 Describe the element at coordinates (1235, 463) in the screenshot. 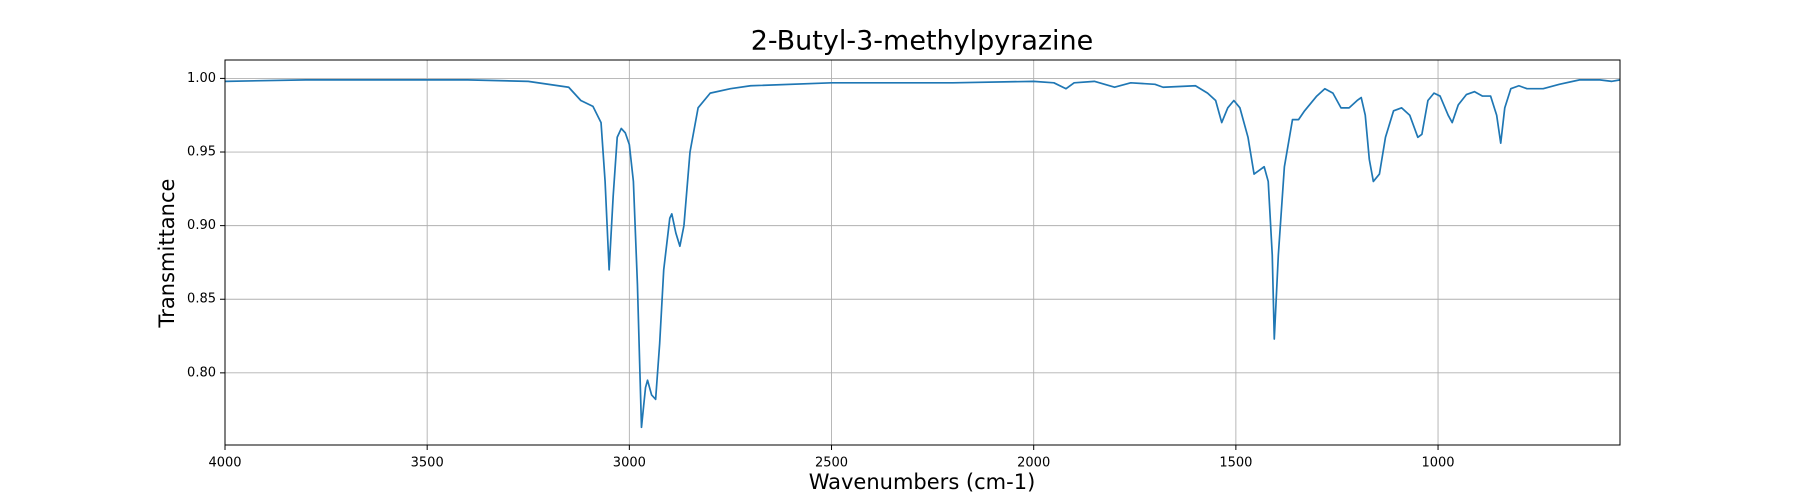

I see `x-tick-label: 1500` at that location.